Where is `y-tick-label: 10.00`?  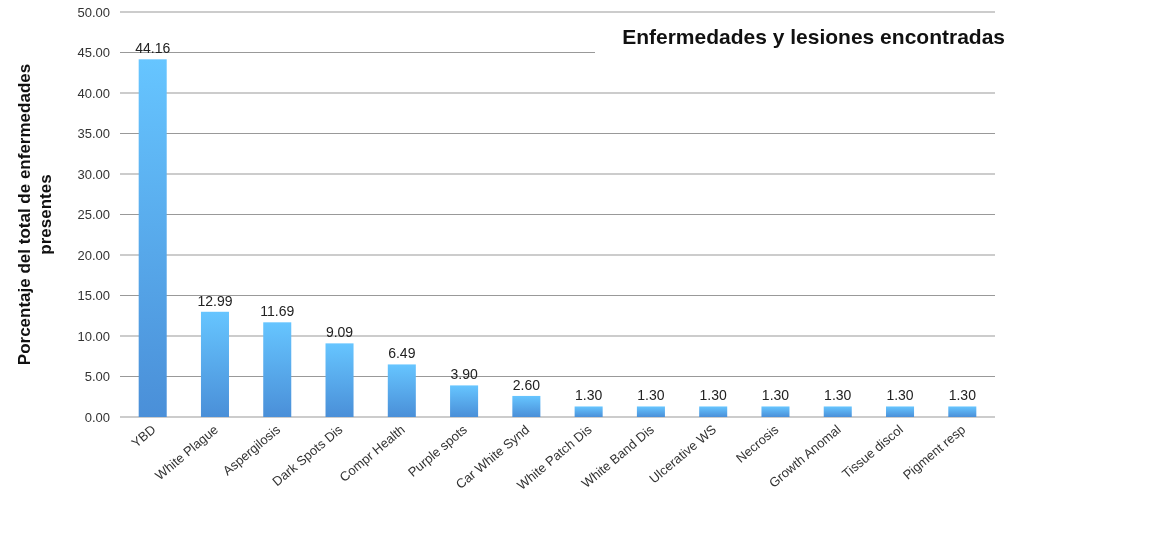 y-tick-label: 10.00 is located at coordinates (93, 336).